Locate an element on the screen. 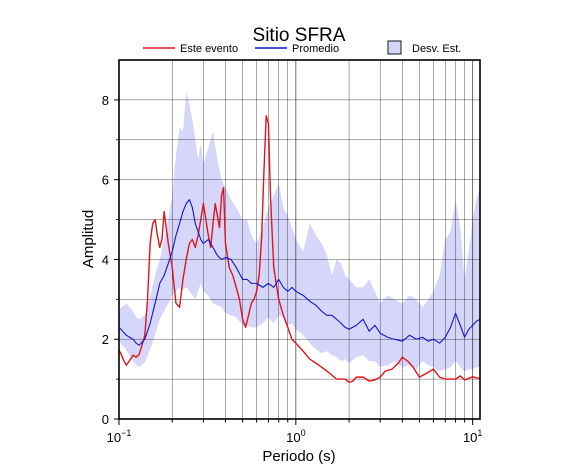  legend-swatch-desv is located at coordinates (394, 47).